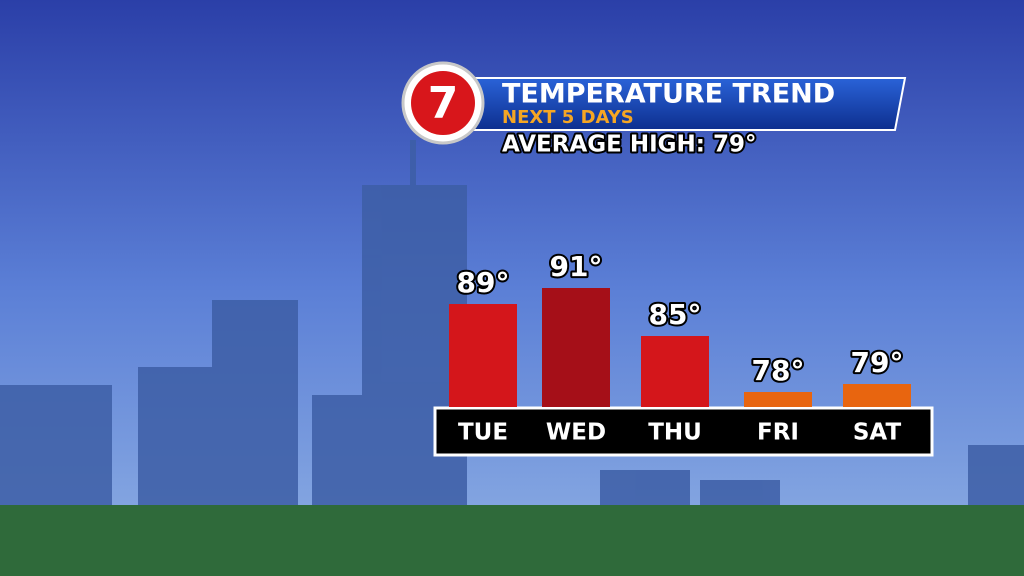 The height and width of the screenshot is (576, 1024). Describe the element at coordinates (483, 433) in the screenshot. I see `x-tick-label: TUE` at that location.